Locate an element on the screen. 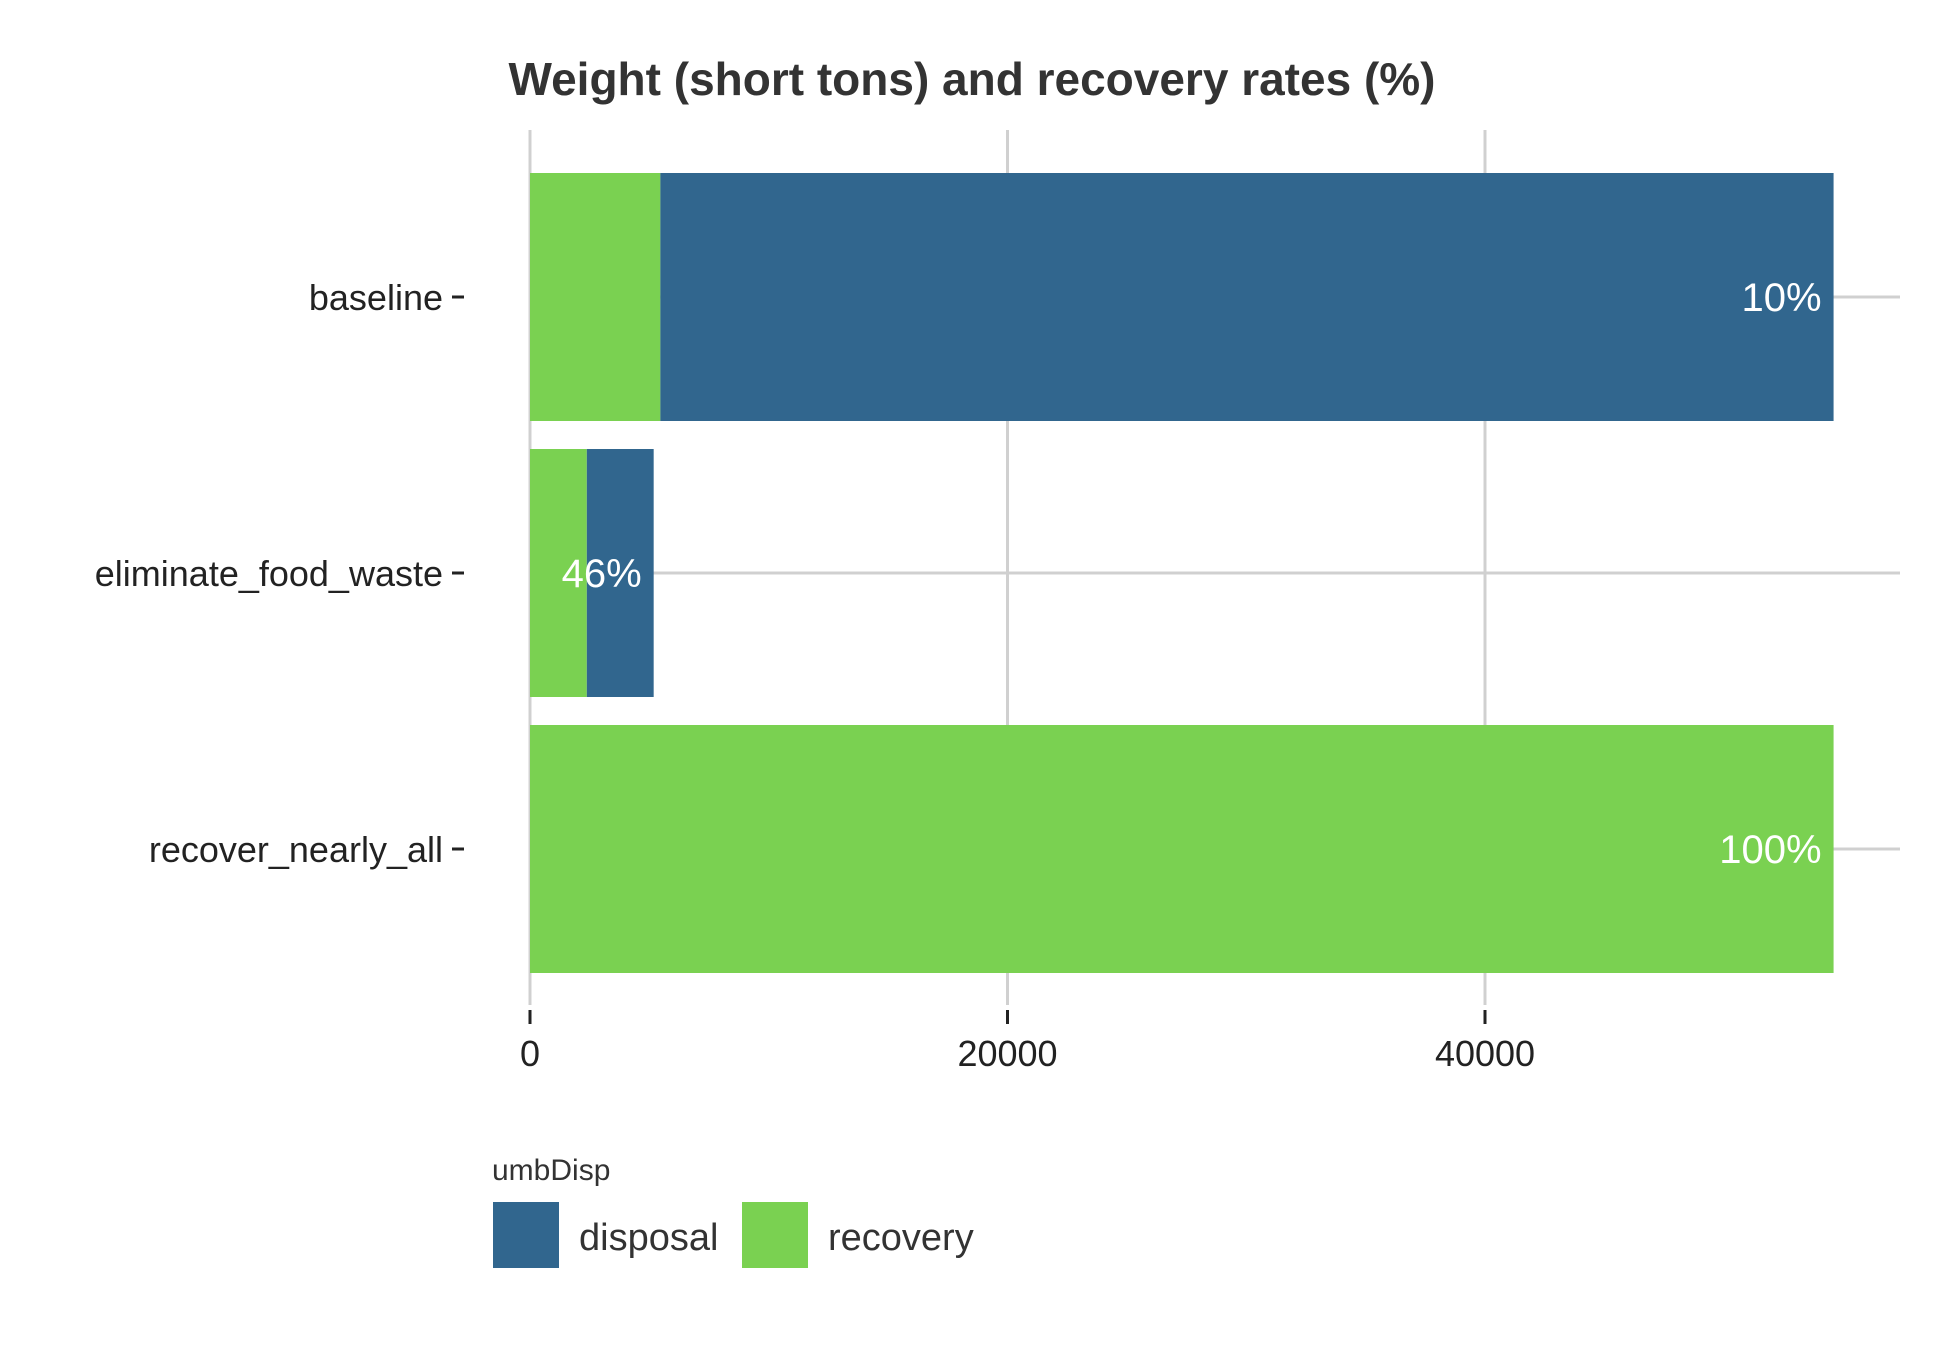 This screenshot has width=1949, height=1350. bar-disposal-eliminate_food_waste is located at coordinates (620, 573).